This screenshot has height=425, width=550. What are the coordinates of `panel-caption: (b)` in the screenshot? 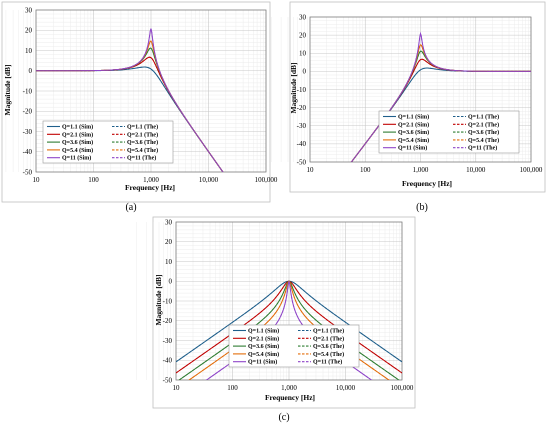 It's located at (422, 207).